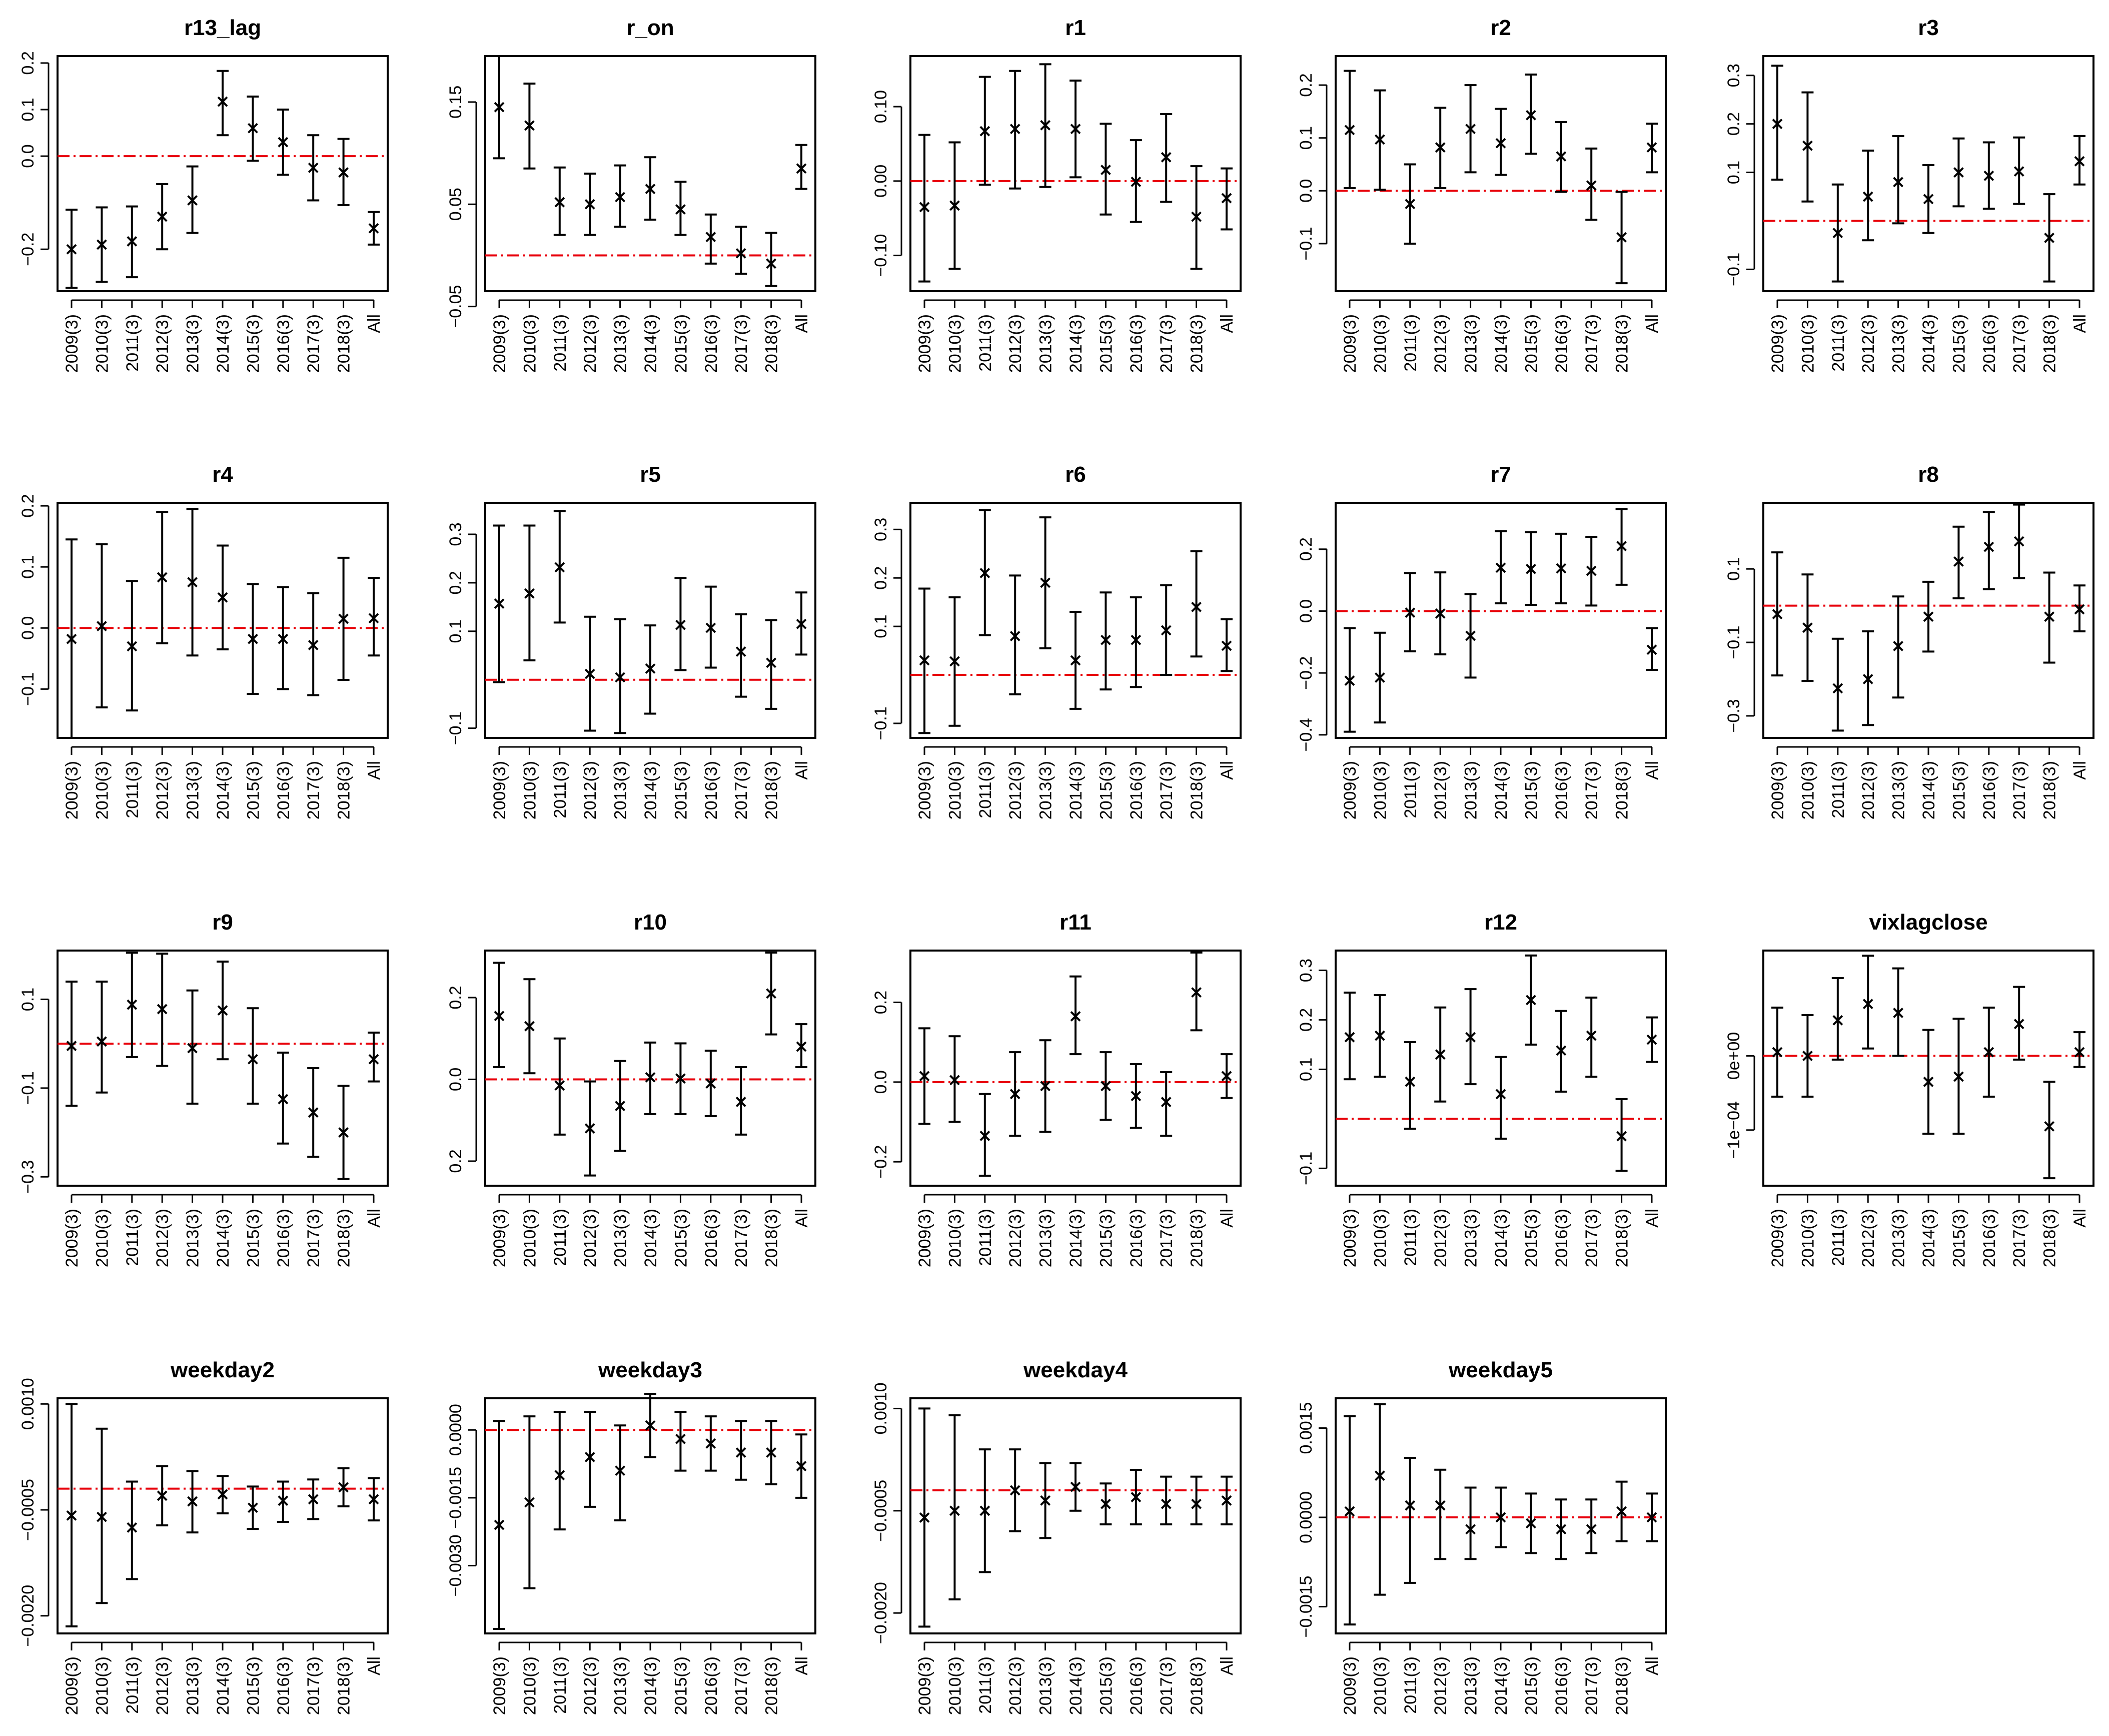 The height and width of the screenshot is (1736, 2109). Describe the element at coordinates (1197, 1685) in the screenshot. I see `x-tick-label: 2018(3)` at that location.